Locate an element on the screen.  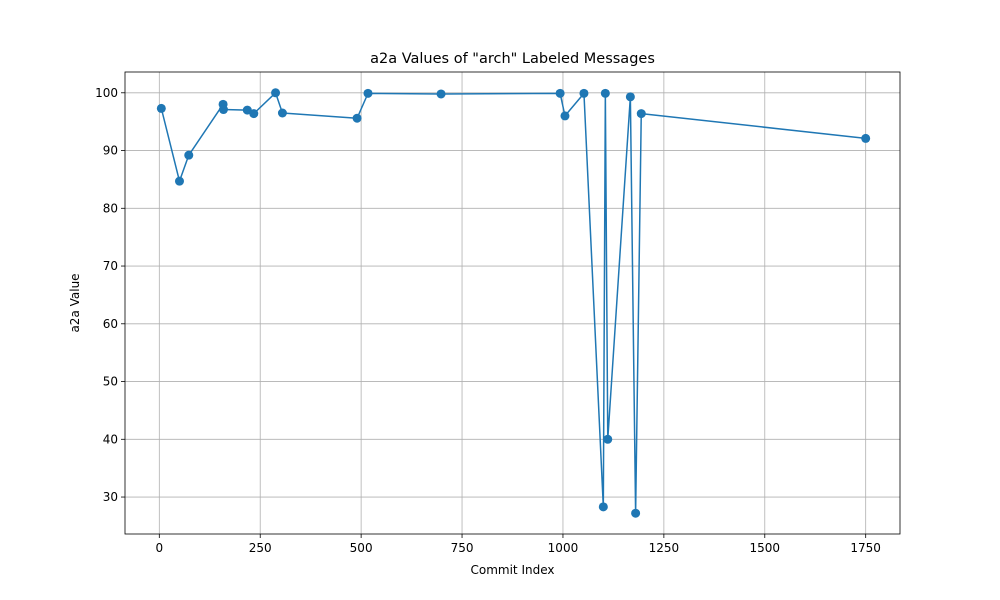
y-tick-label: 100 is located at coordinates (106, 93).